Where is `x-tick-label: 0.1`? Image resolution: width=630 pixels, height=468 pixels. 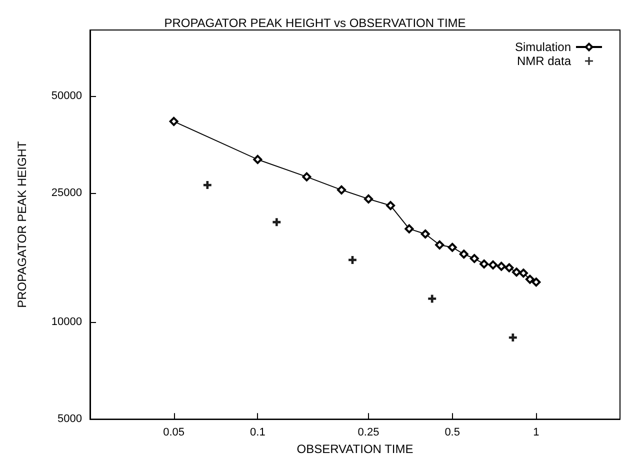
x-tick-label: 0.1 is located at coordinates (258, 432).